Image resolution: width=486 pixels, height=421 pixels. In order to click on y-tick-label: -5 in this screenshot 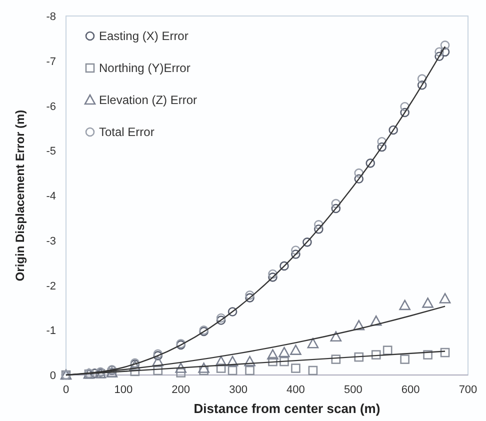, I will do `click(51, 152)`.